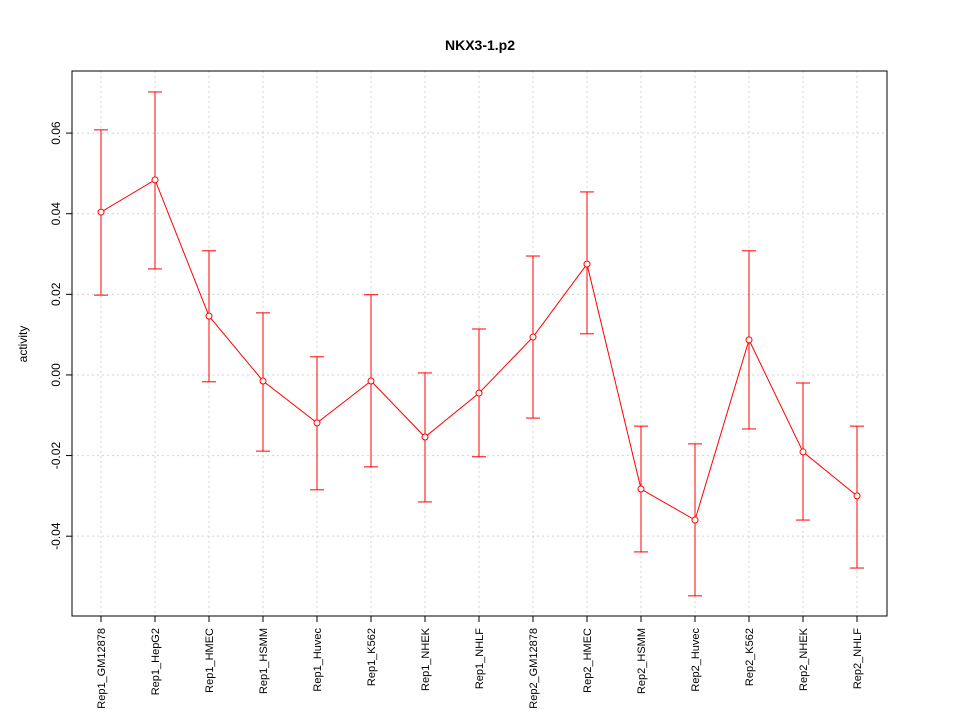  Describe the element at coordinates (156, 661) in the screenshot. I see `x-tick-label: Rep1_HepG2` at that location.